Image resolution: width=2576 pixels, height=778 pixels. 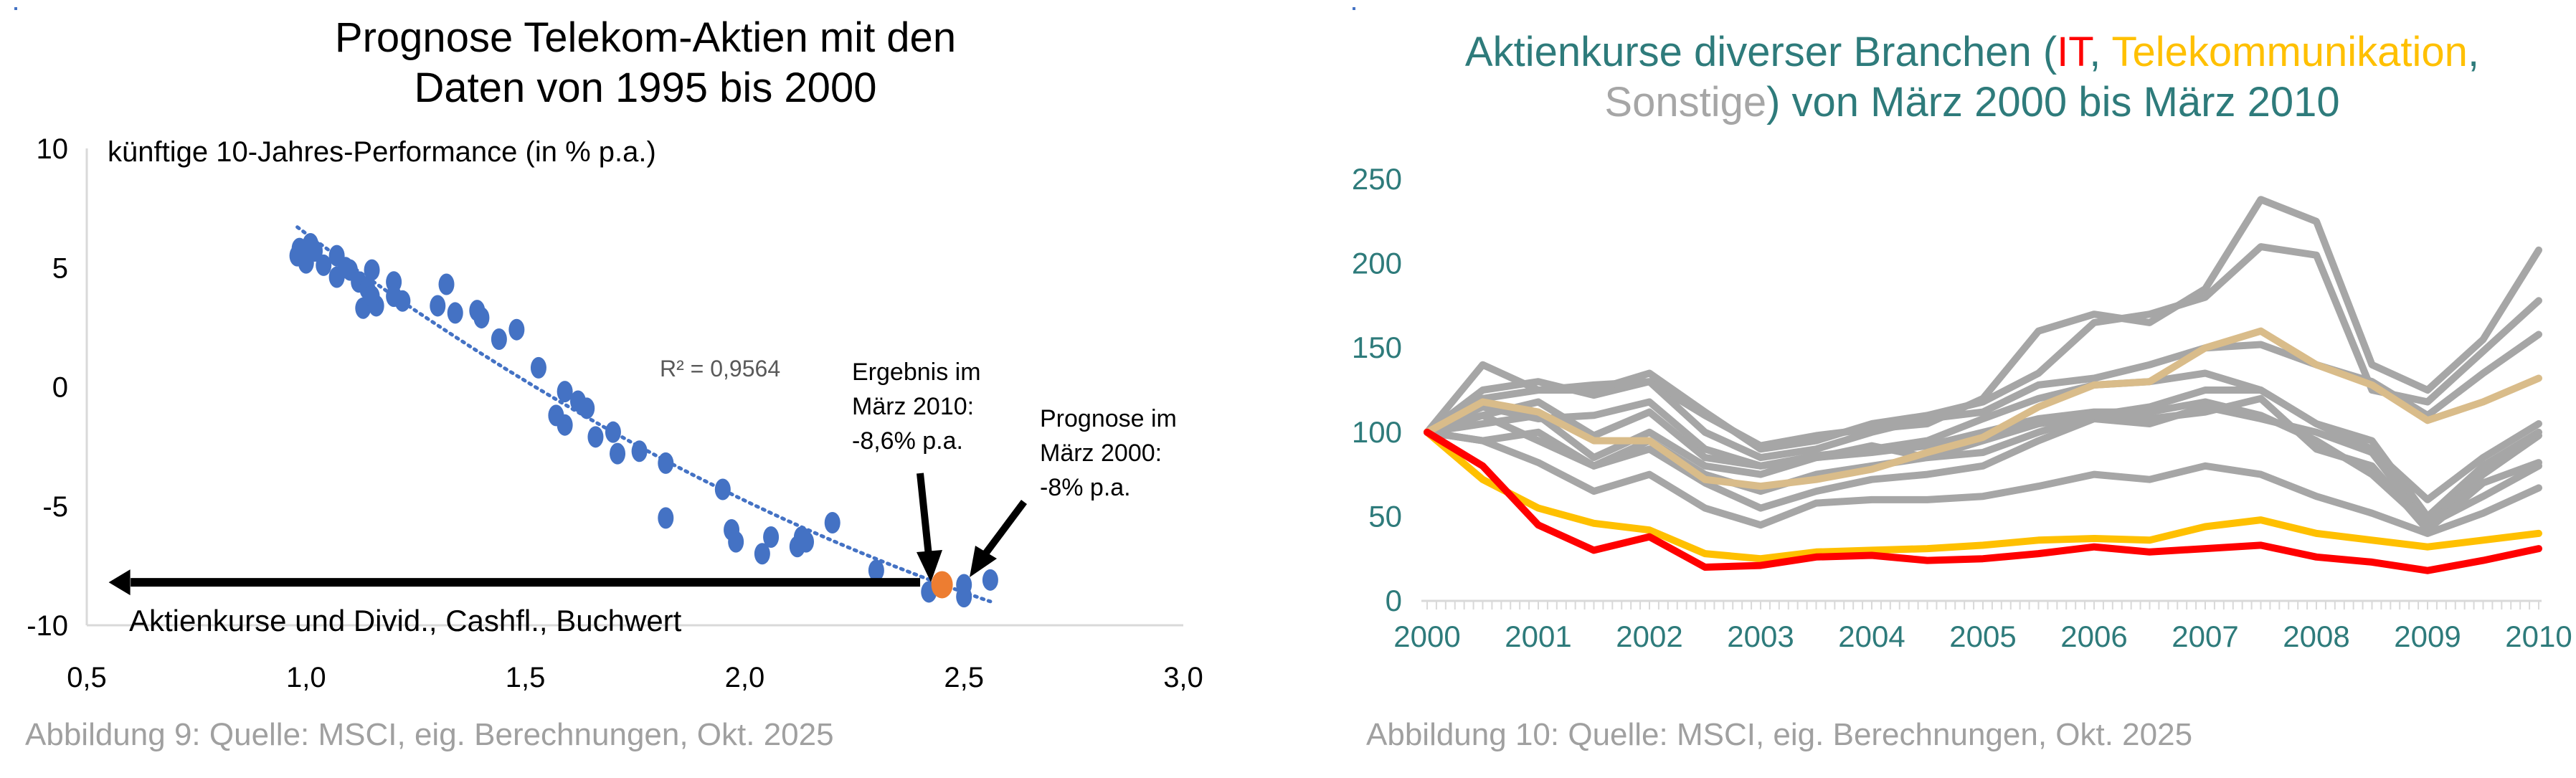 What do you see at coordinates (306, 677) in the screenshot?
I see `x-tick-label: 1,0` at bounding box center [306, 677].